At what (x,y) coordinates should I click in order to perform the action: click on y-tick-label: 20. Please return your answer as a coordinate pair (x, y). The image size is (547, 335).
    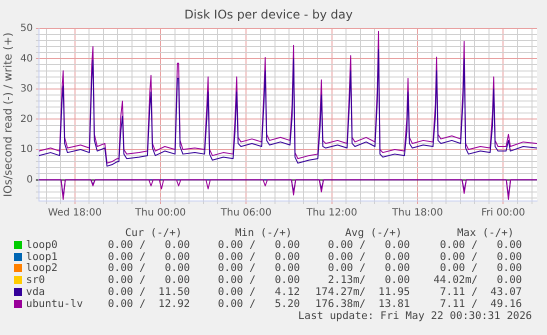
    Looking at the image, I should click on (26, 119).